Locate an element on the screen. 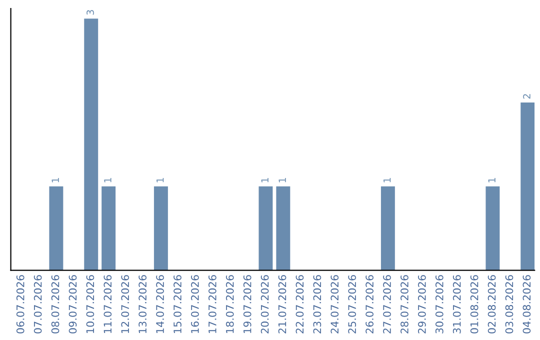  x-tick-label: 30.07.2026 is located at coordinates (439, 304).